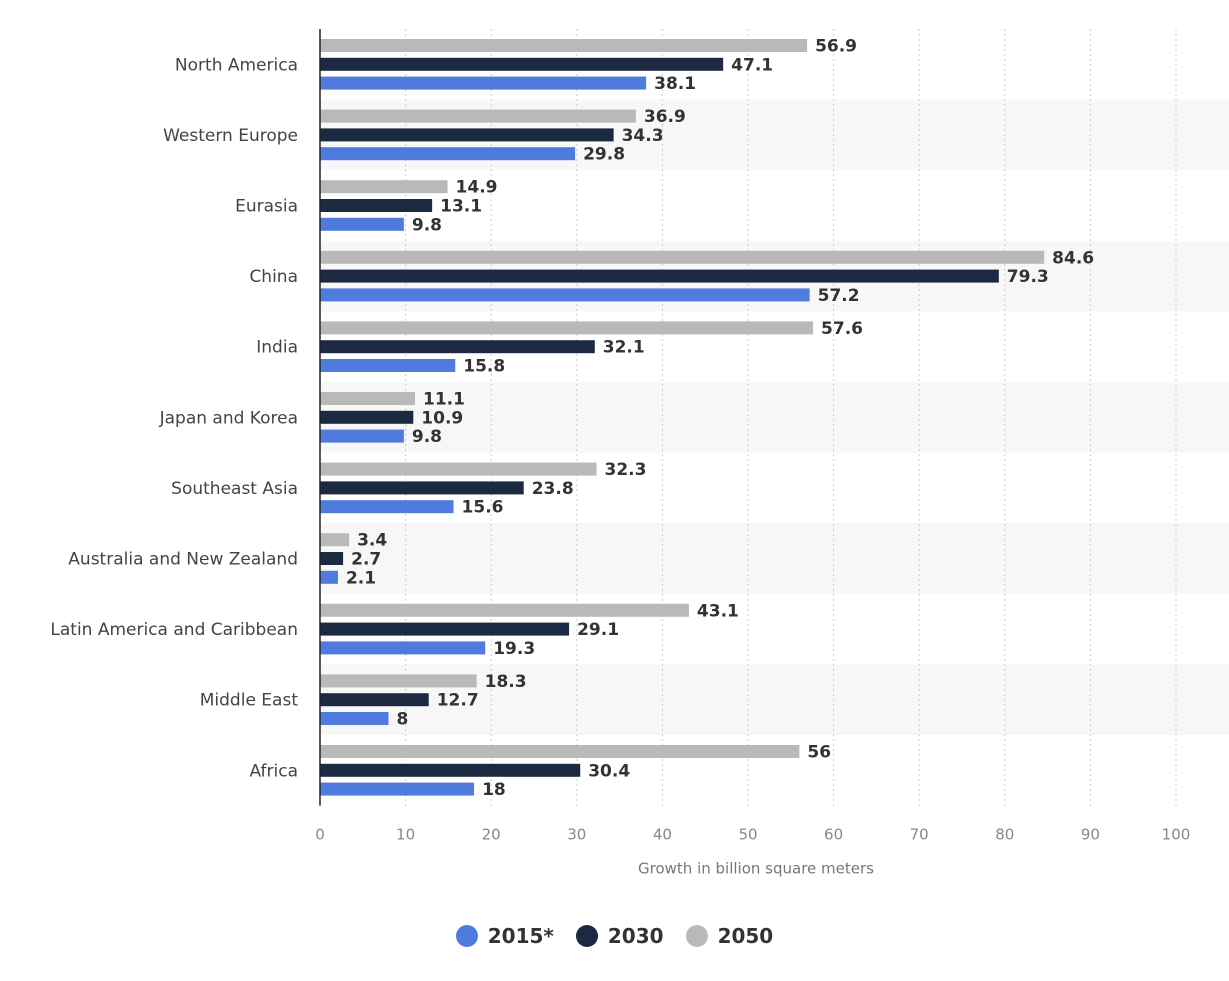  Describe the element at coordinates (320, 835) in the screenshot. I see `x-tick-label: 0` at that location.